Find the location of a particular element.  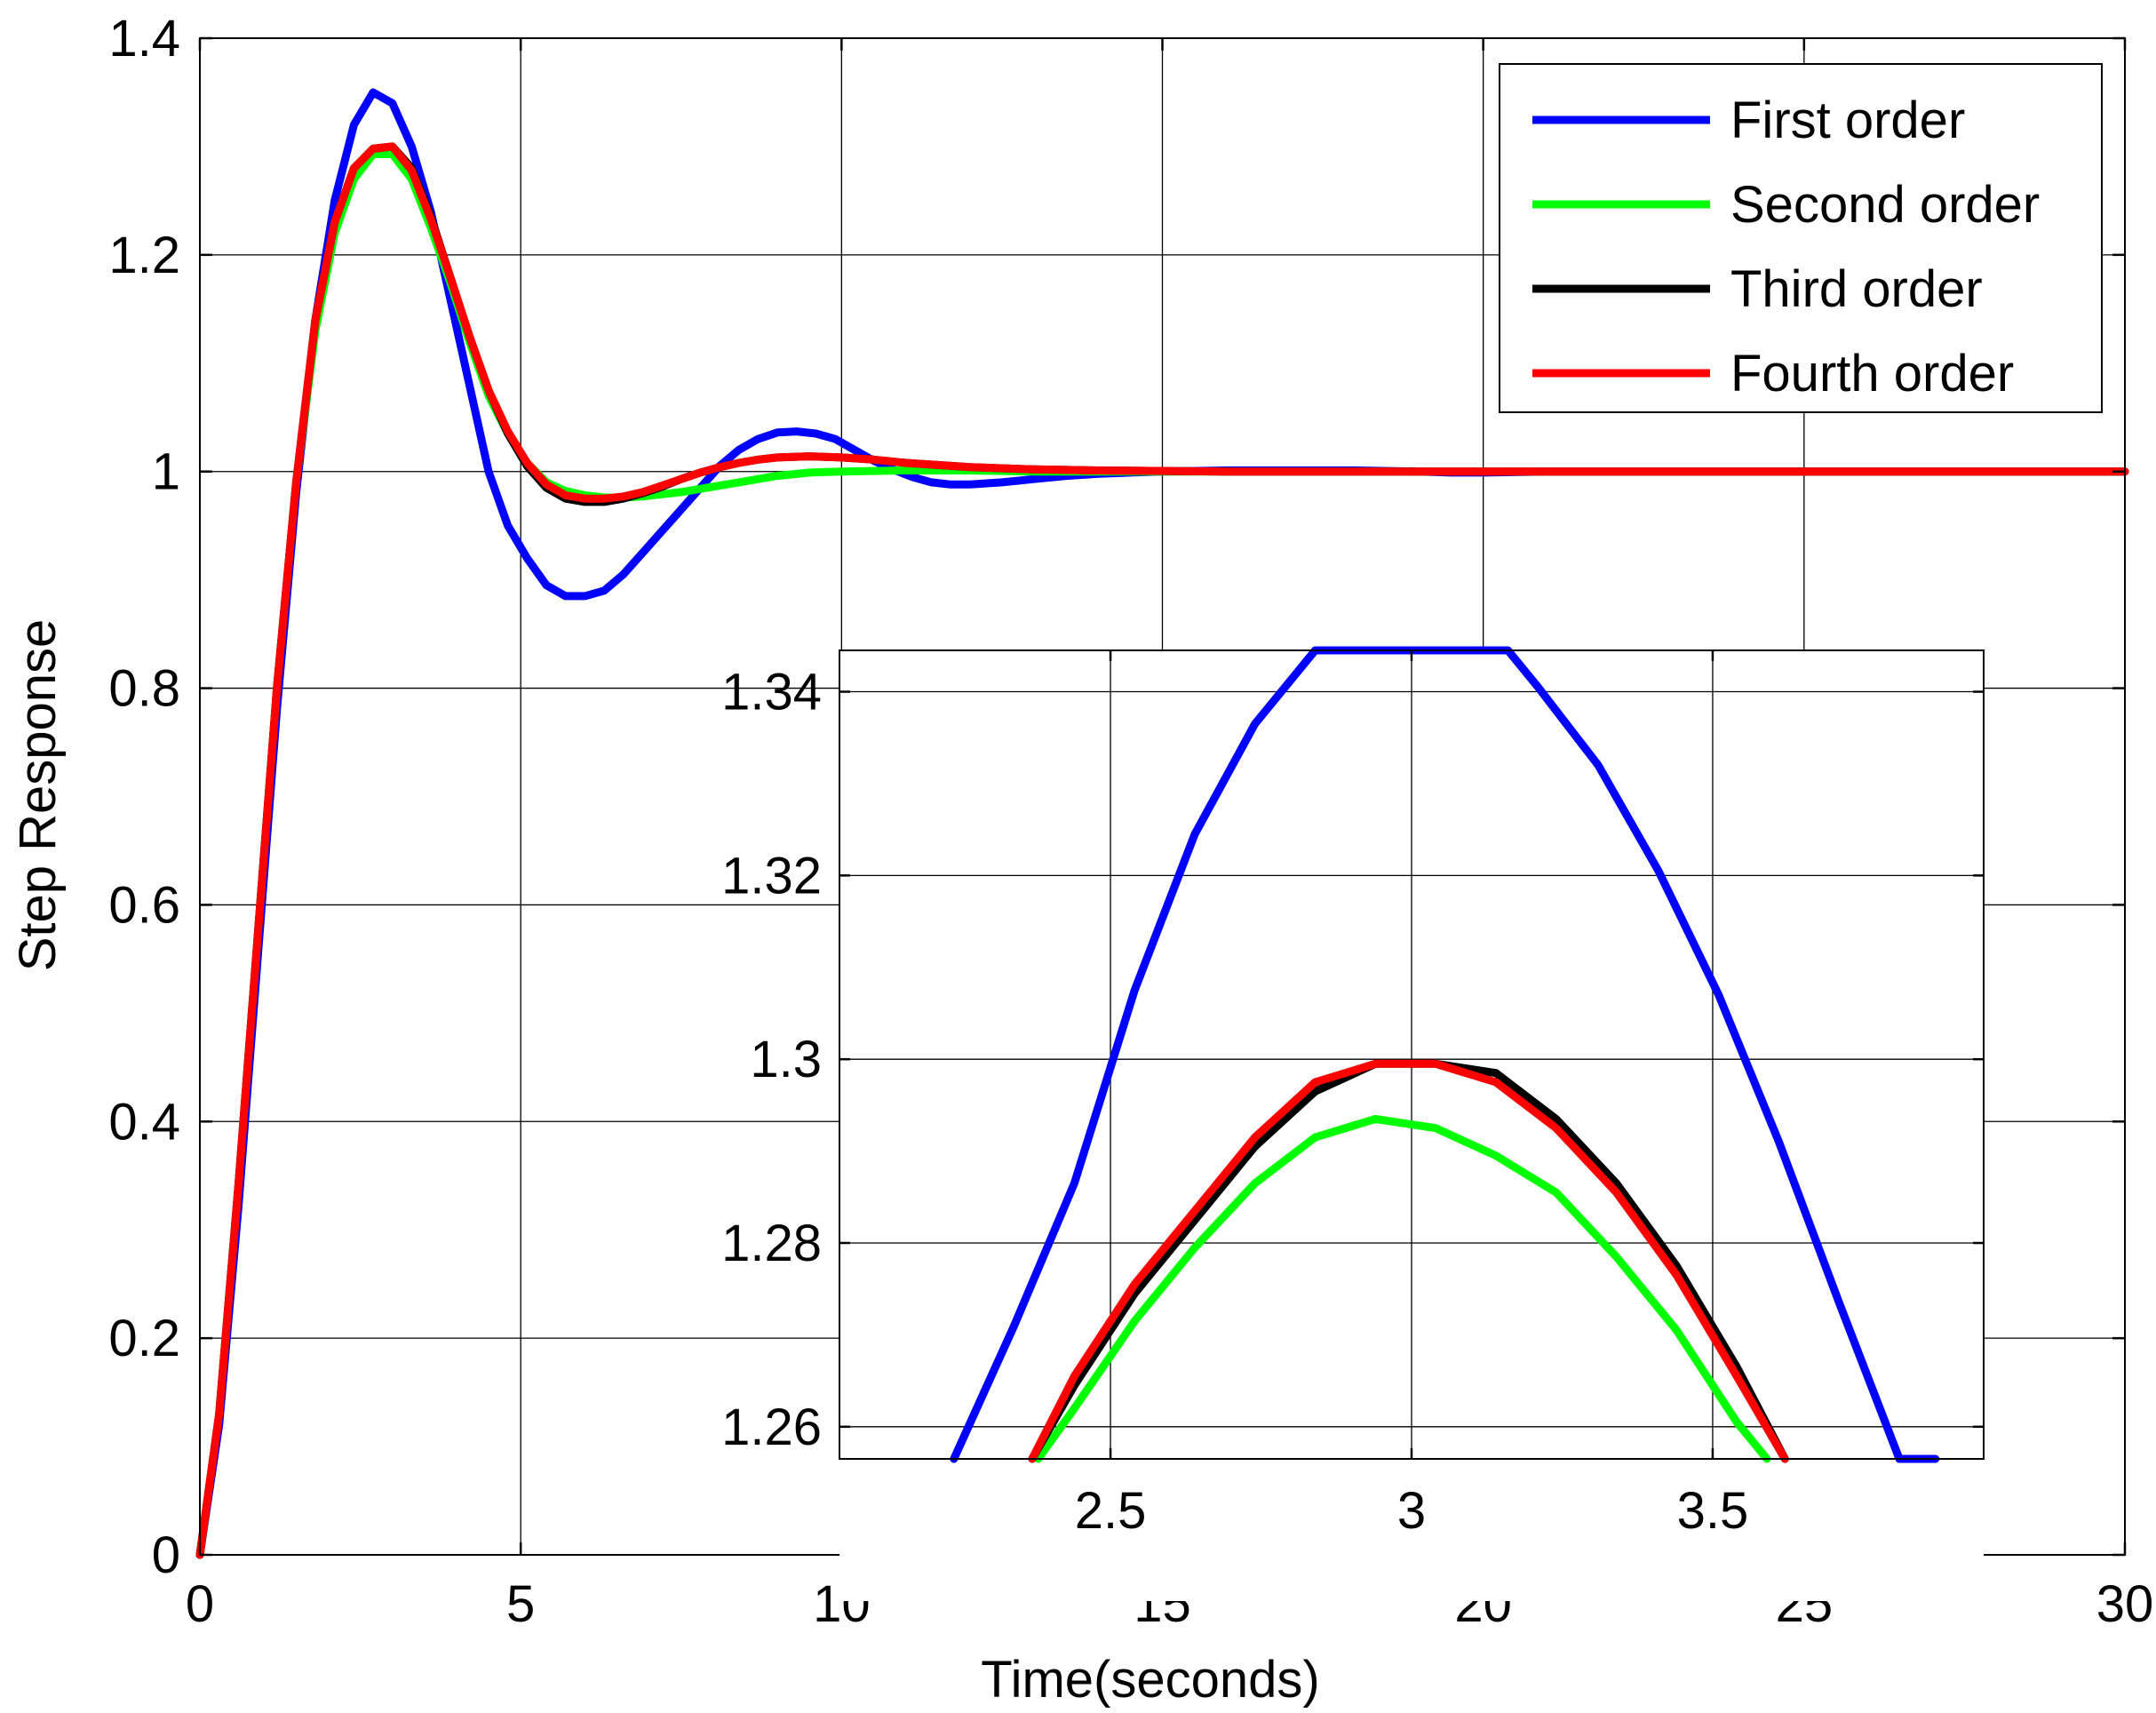

legend-label: Third order is located at coordinates (1856, 289).